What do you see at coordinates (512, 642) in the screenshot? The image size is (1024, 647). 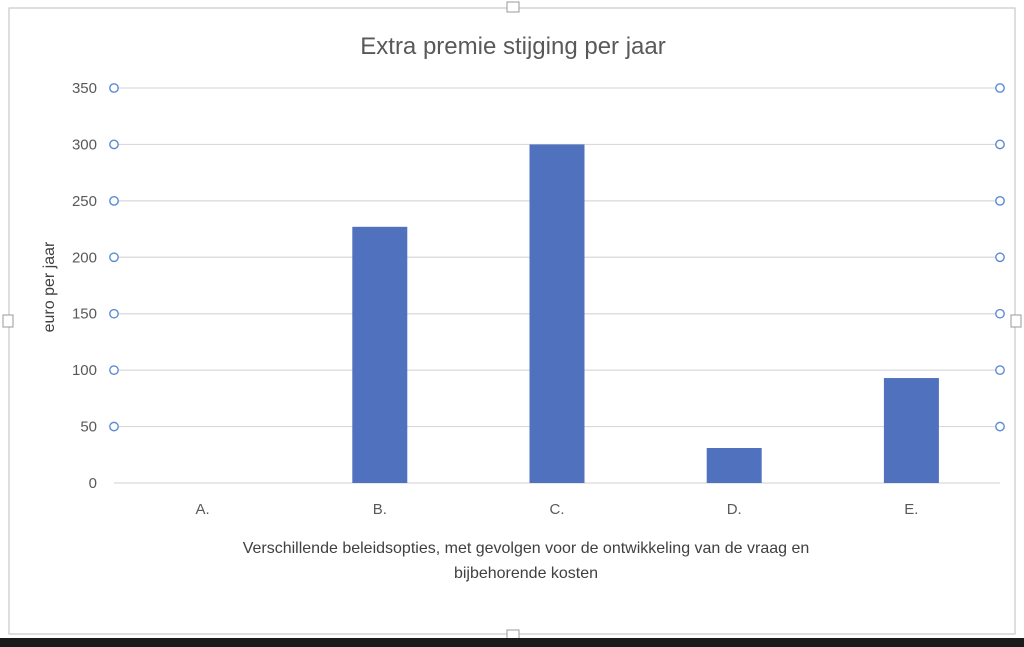 I see `window-bottom-edge` at bounding box center [512, 642].